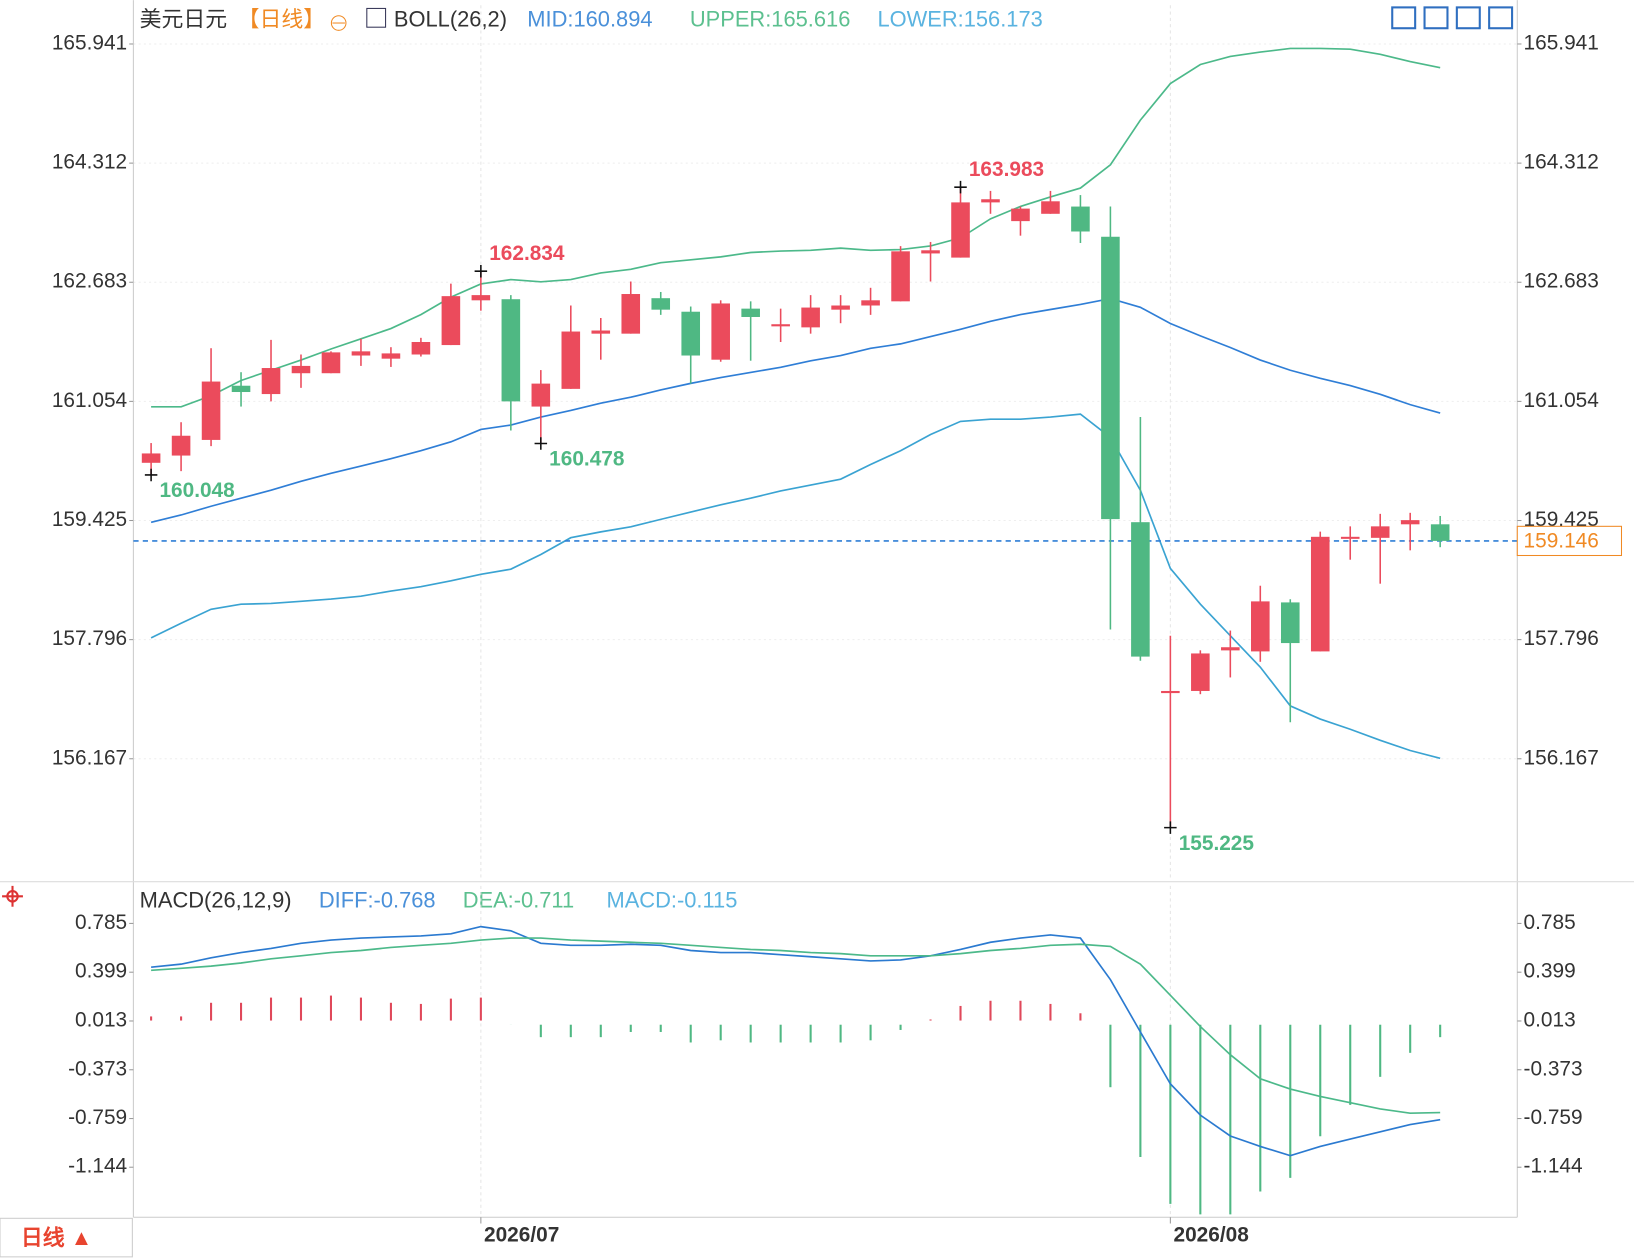 Image resolution: width=1634 pixels, height=1258 pixels. Describe the element at coordinates (586, 459) in the screenshot. I see `extreme-label: 160.478` at that location.